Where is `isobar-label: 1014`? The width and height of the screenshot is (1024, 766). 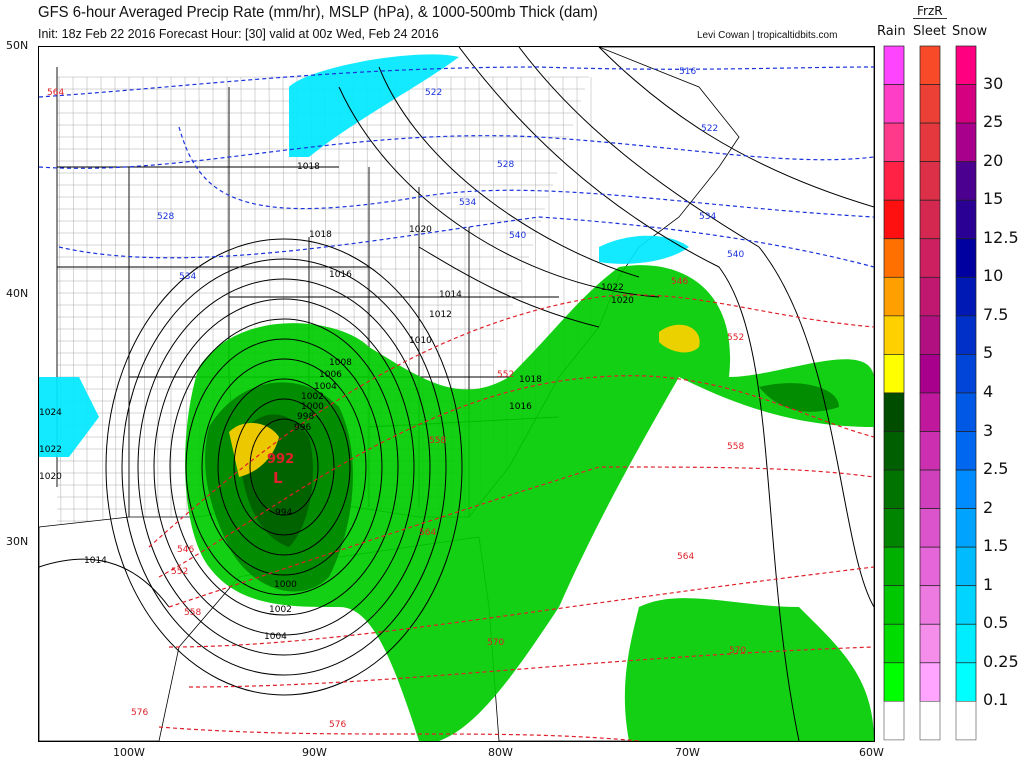 isobar-label: 1014 is located at coordinates (95, 561).